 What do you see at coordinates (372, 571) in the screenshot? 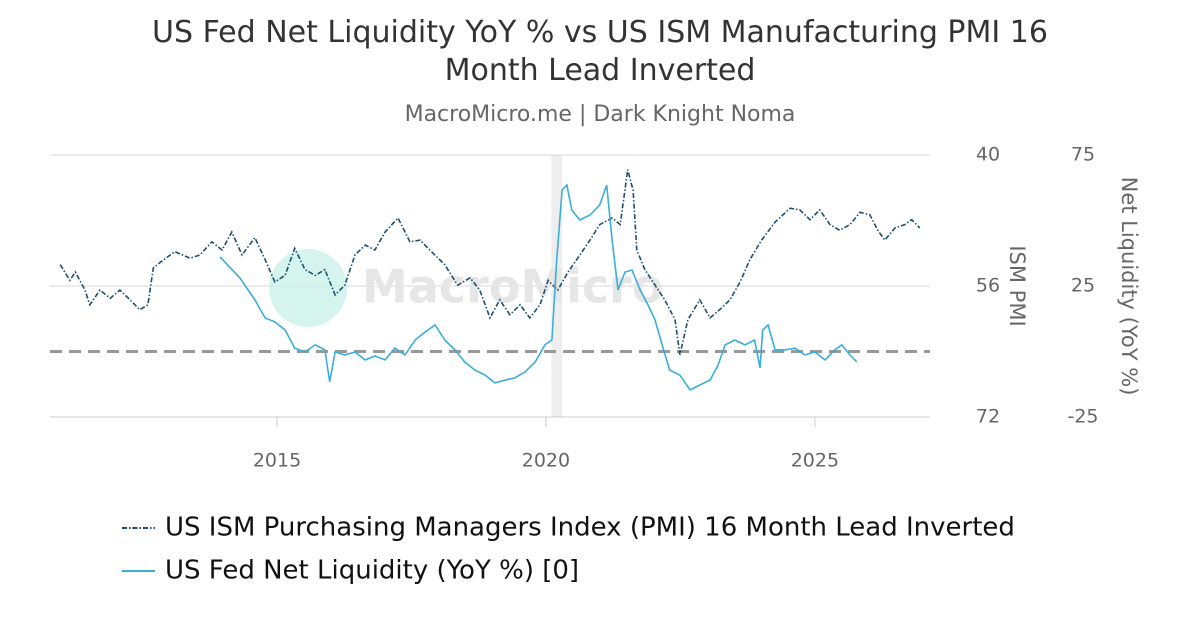
I see `legend-label: US Fed Net Liquidity (YoY %) [0]` at bounding box center [372, 571].